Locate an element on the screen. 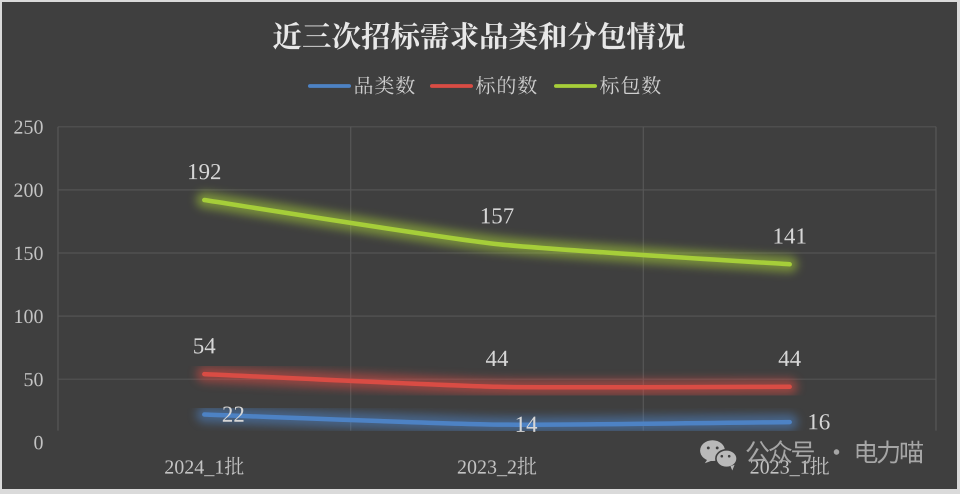 The height and width of the screenshot is (494, 960). x-axis-category-labels is located at coordinates (497, 466).